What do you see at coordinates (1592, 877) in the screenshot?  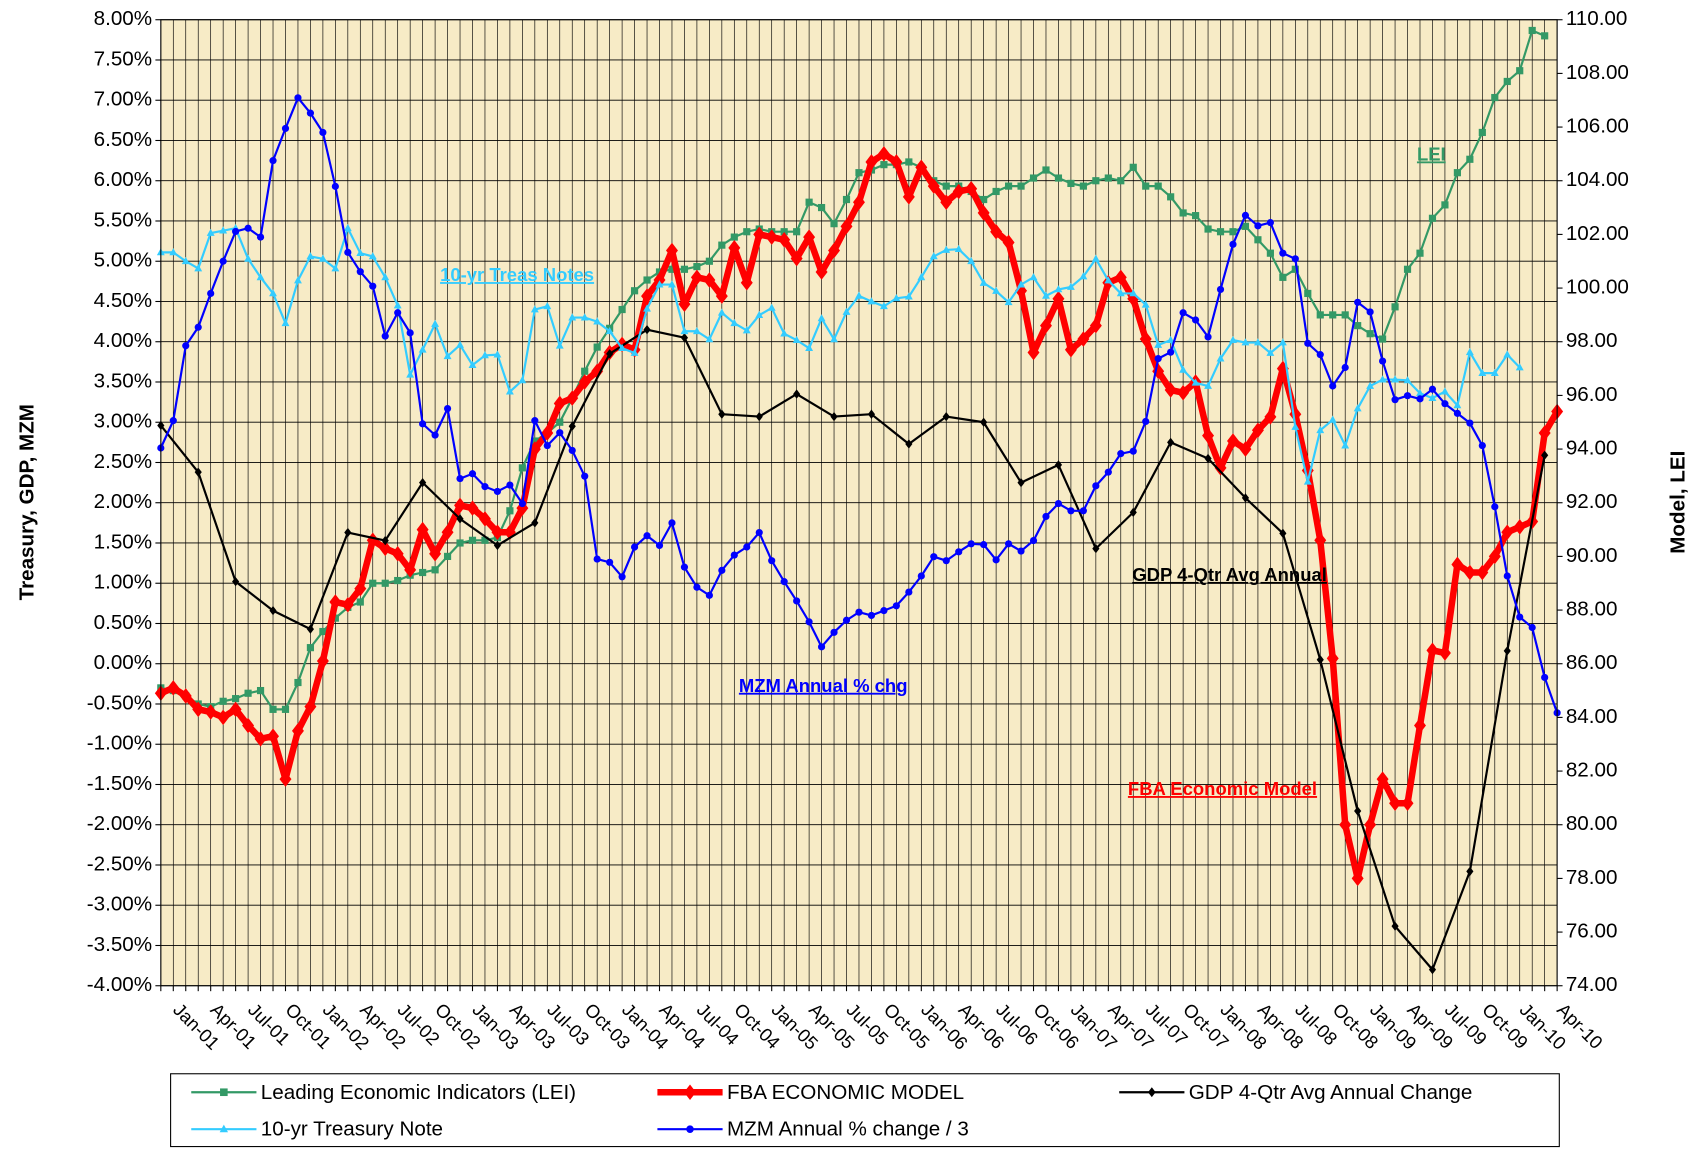 I see `y2-tick-label: 78.00` at bounding box center [1592, 877].